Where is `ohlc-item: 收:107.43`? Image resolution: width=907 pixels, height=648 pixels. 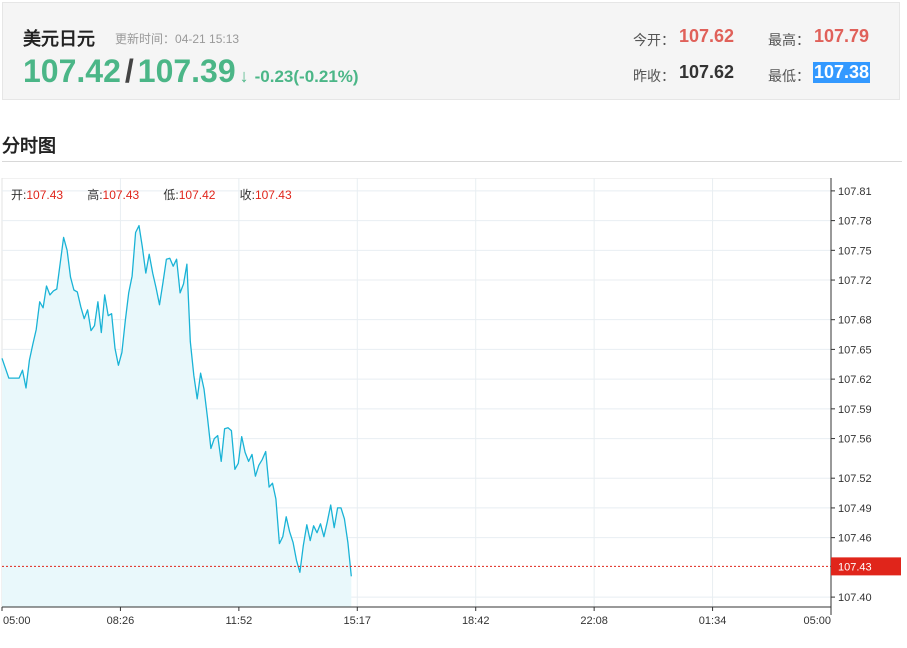
ohlc-item: 收:107.43 is located at coordinates (266, 195).